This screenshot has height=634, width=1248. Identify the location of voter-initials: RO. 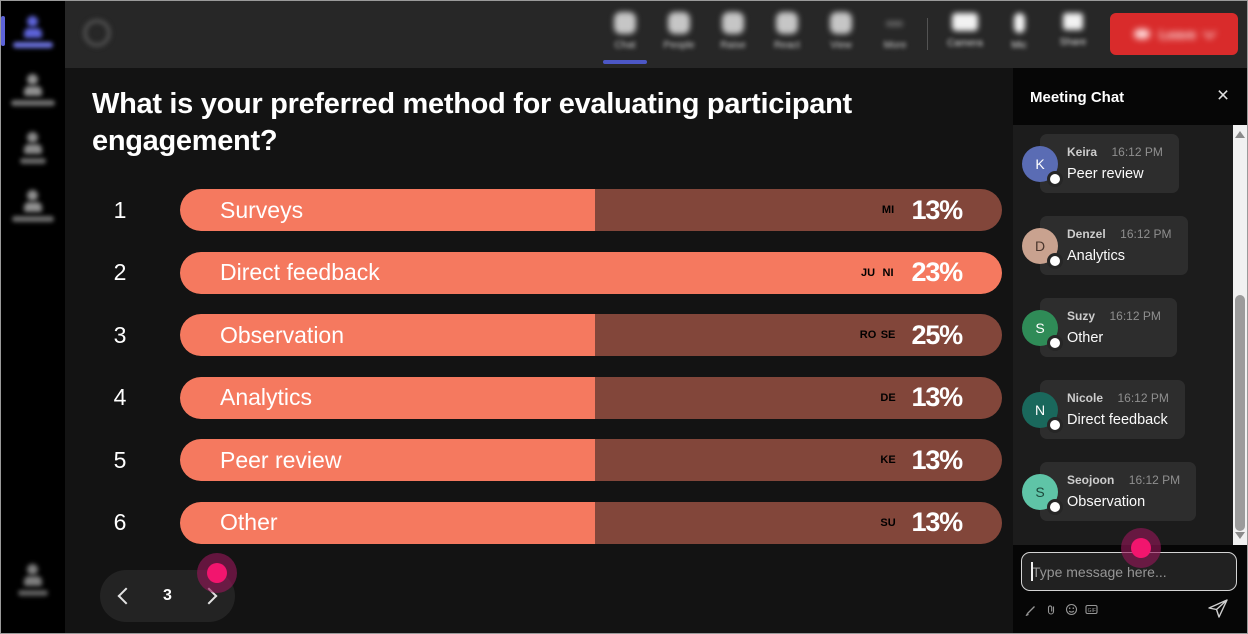
(868, 335).